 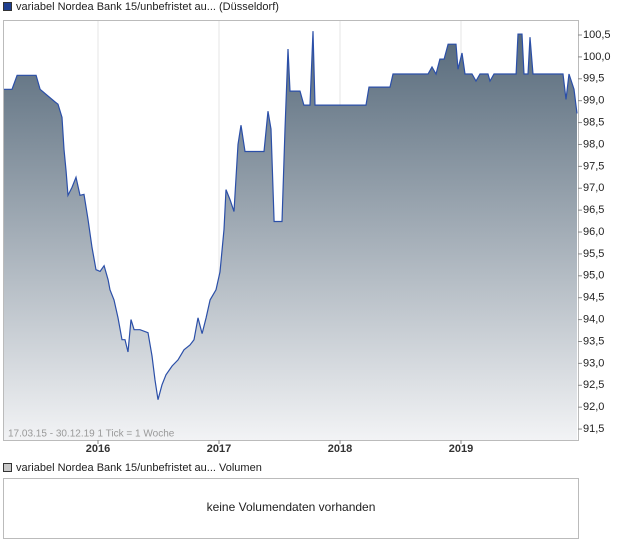 What do you see at coordinates (593, 429) in the screenshot?
I see `y-tick-label: 91,5` at bounding box center [593, 429].